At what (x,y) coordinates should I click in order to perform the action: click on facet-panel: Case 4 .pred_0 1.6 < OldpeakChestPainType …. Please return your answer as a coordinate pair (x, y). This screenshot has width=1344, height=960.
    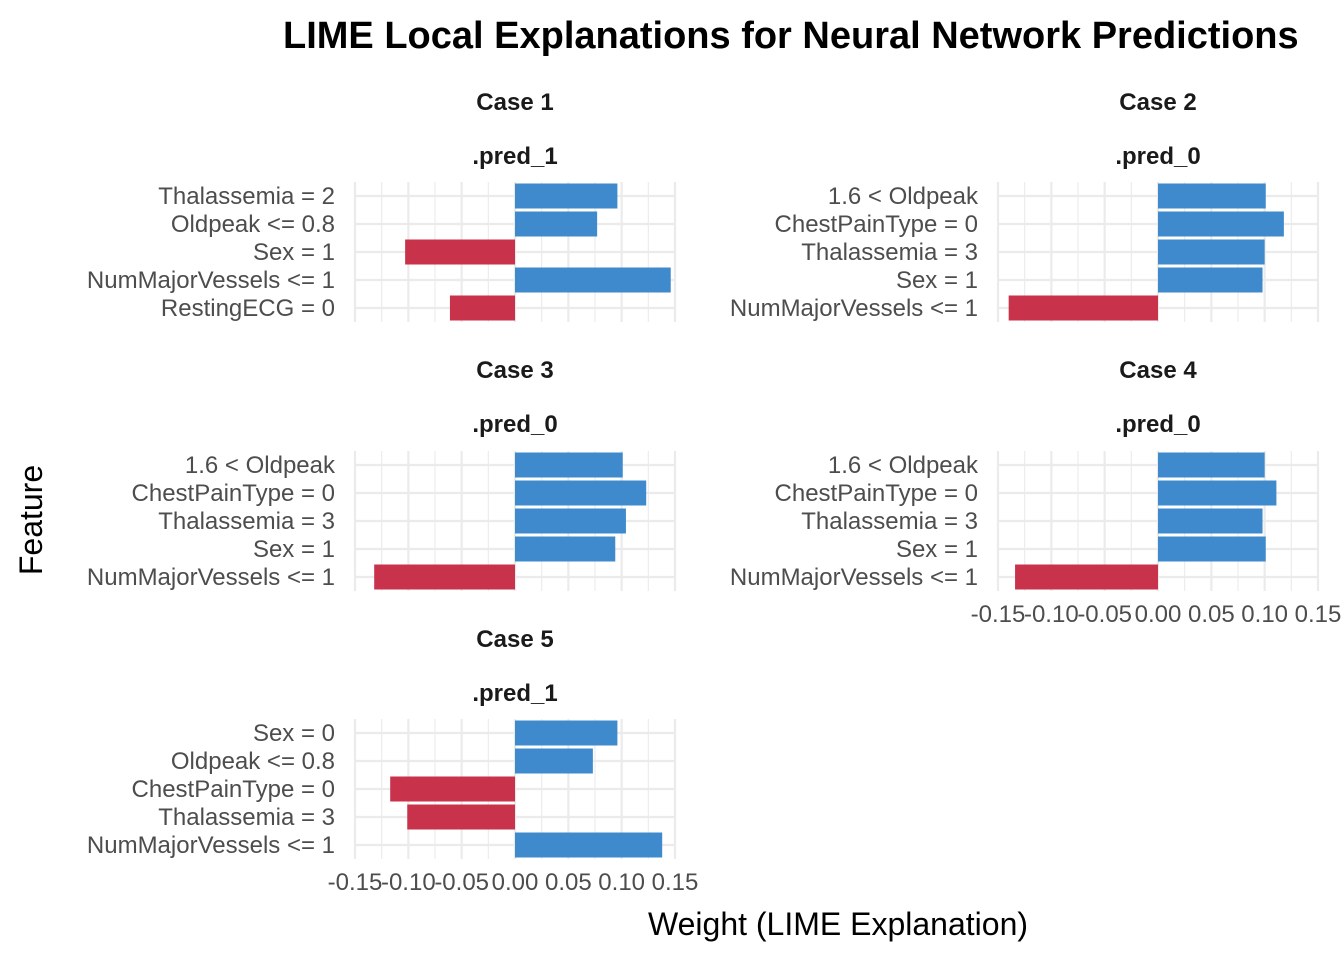
    Looking at the image, I should click on (1035, 492).